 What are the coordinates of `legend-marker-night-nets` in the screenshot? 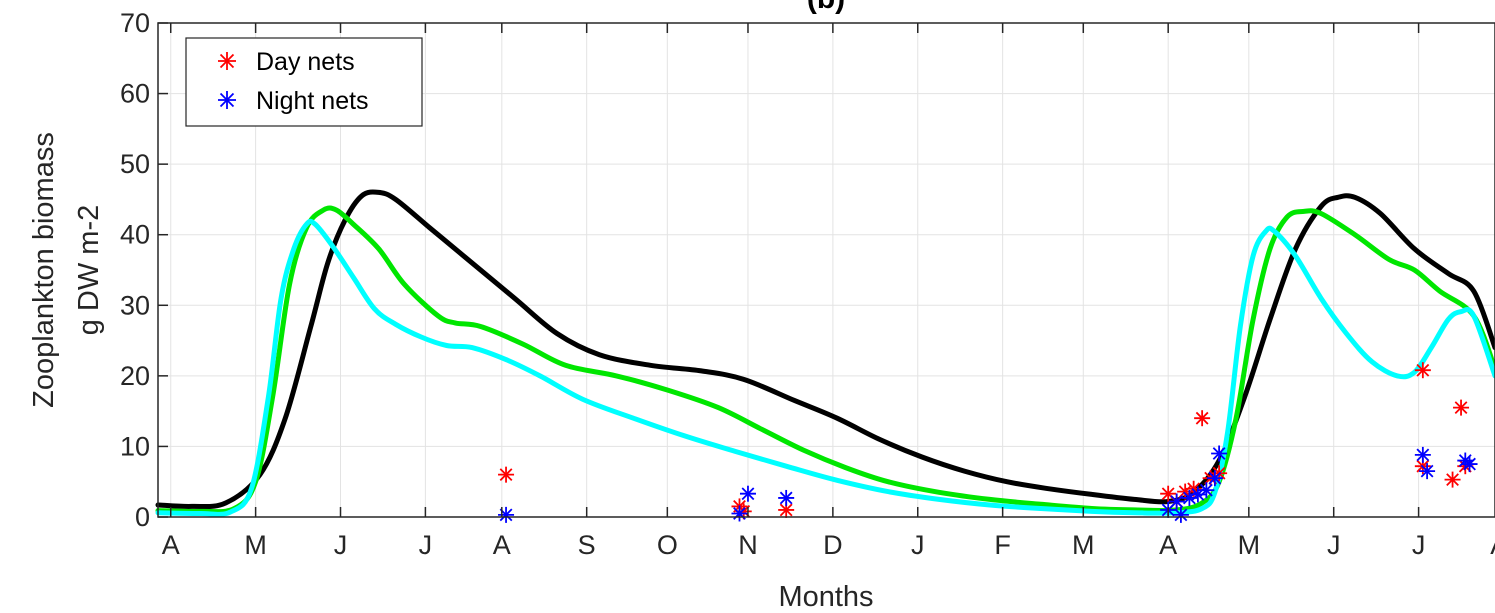 It's located at (227, 100).